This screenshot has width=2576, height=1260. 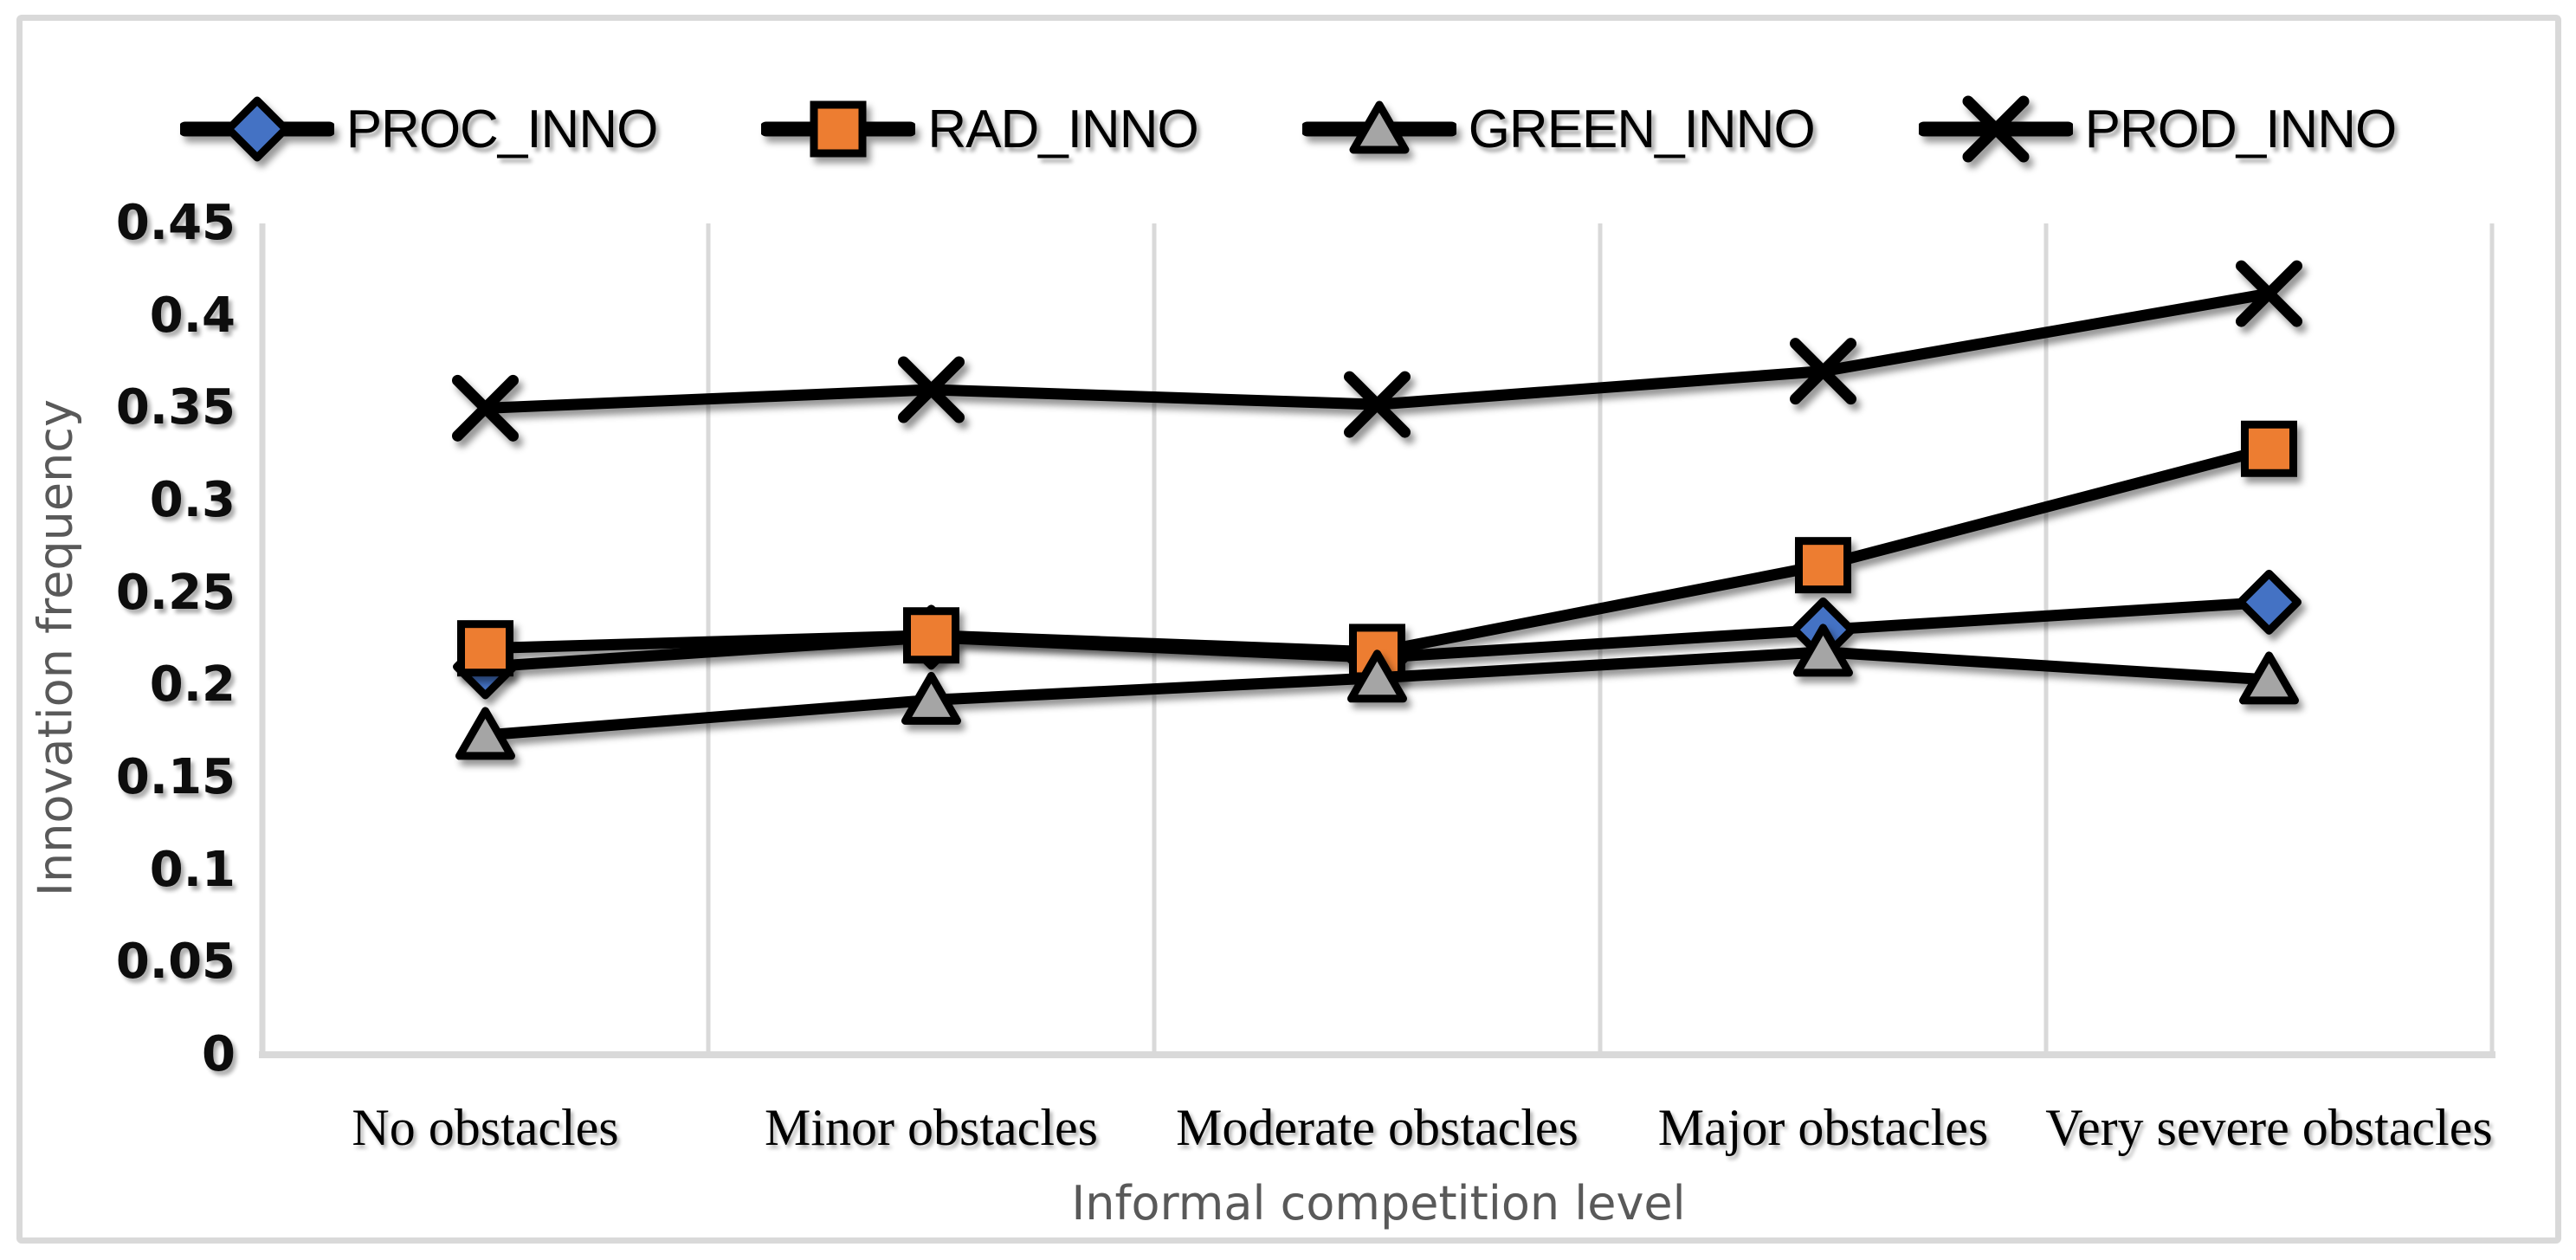 What do you see at coordinates (192, 685) in the screenshot?
I see `y-tick-label: 0.2` at bounding box center [192, 685].